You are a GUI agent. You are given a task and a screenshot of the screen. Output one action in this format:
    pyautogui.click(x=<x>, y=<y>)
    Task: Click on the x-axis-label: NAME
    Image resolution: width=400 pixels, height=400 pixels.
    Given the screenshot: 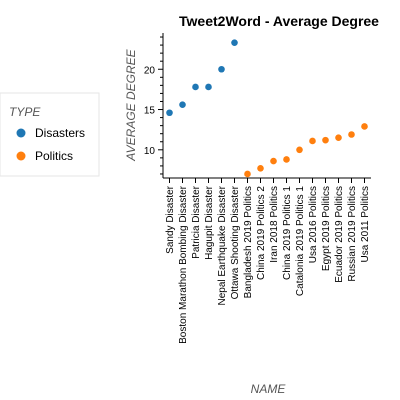 What is the action you would take?
    pyautogui.click(x=269, y=389)
    